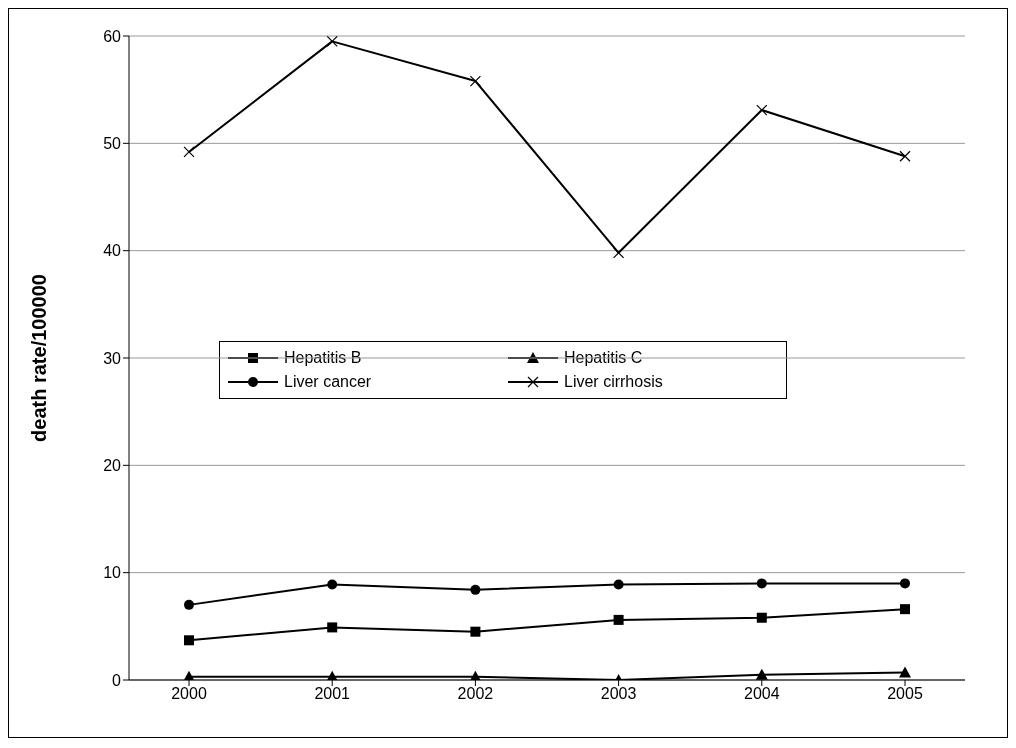 The image size is (1016, 748). What do you see at coordinates (332, 694) in the screenshot?
I see `x-tick-label: 2001` at bounding box center [332, 694].